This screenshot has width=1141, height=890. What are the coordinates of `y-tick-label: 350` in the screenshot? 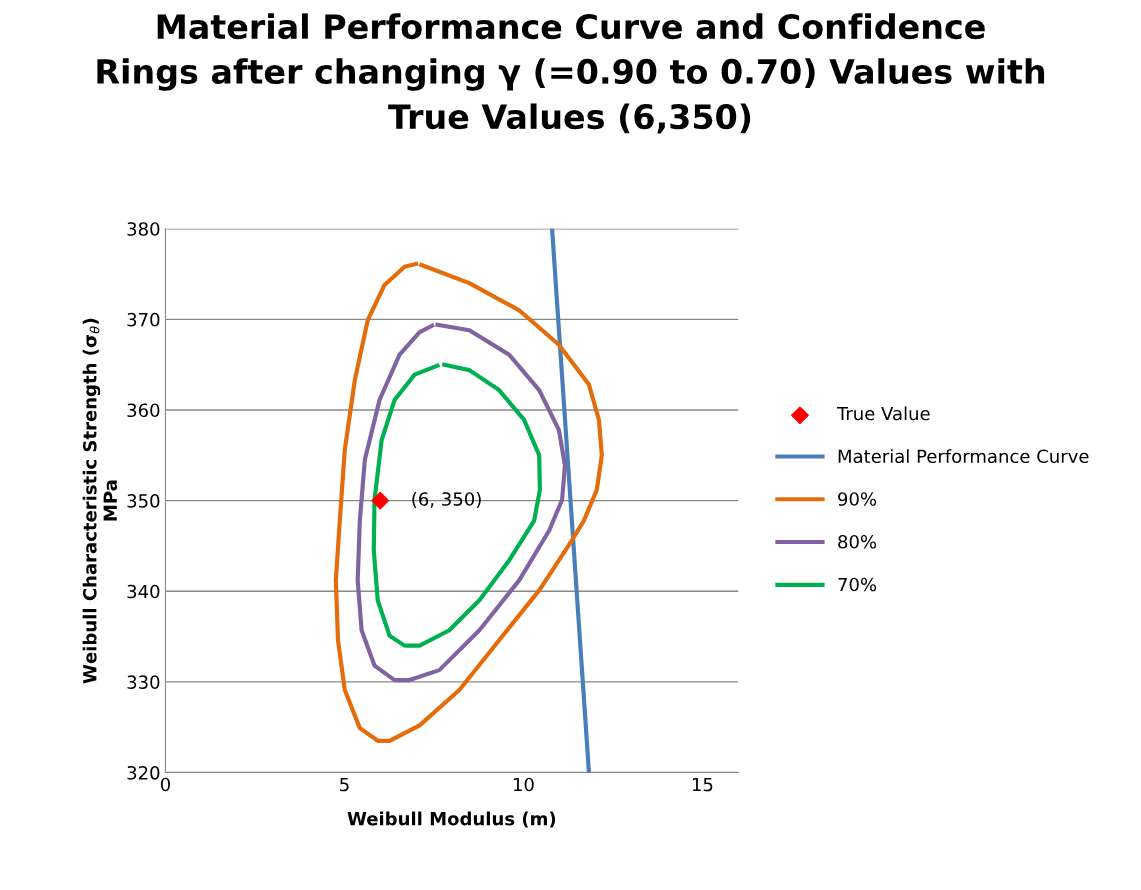 It's located at (143, 501).